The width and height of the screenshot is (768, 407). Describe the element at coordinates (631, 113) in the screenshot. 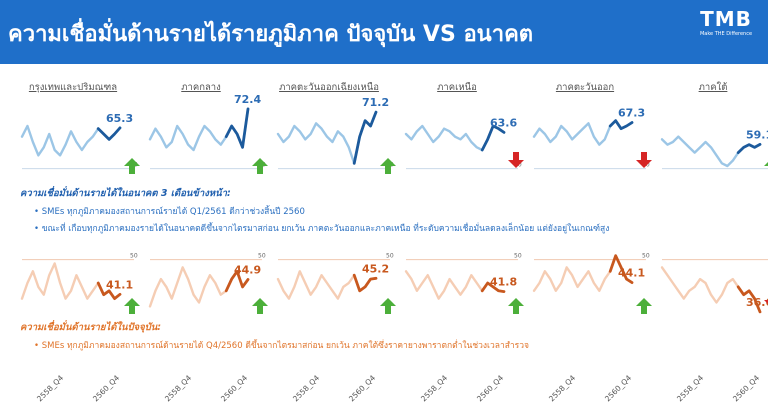

I see `future-latest-value: 67.3` at that location.